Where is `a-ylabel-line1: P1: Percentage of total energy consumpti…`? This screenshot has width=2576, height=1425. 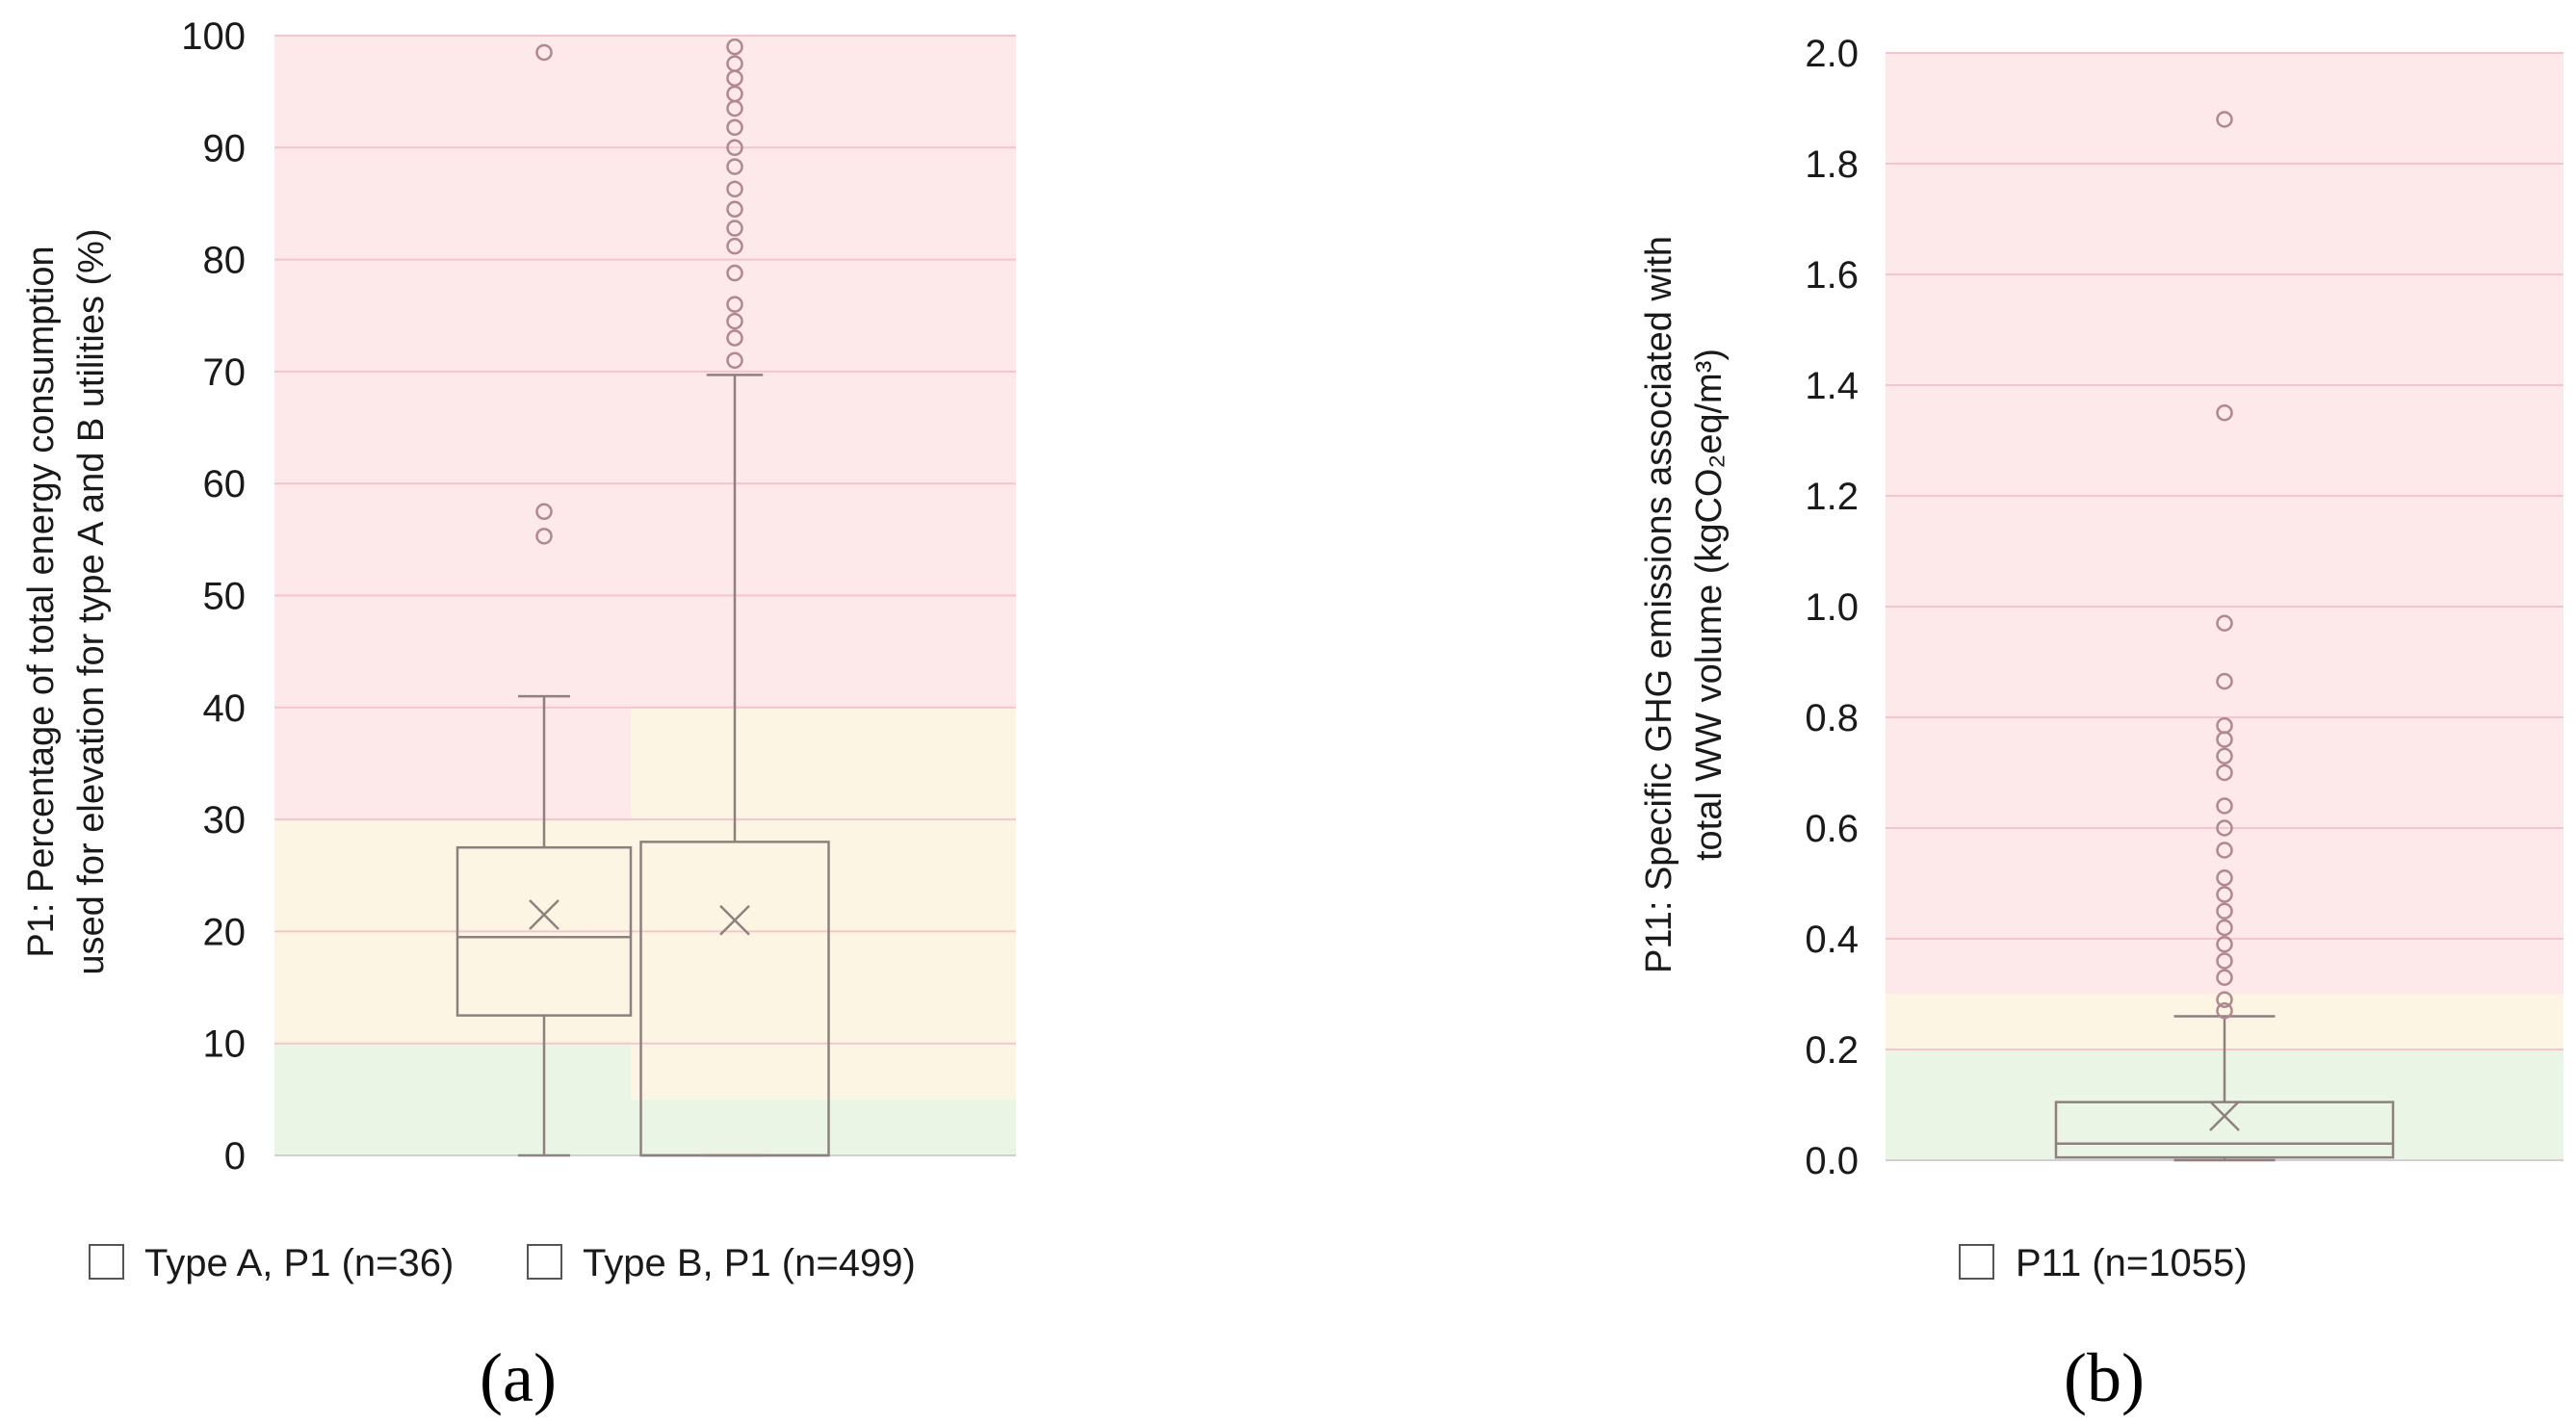 a-ylabel-line1: P1: Percentage of total energy consumpti… is located at coordinates (41, 601).